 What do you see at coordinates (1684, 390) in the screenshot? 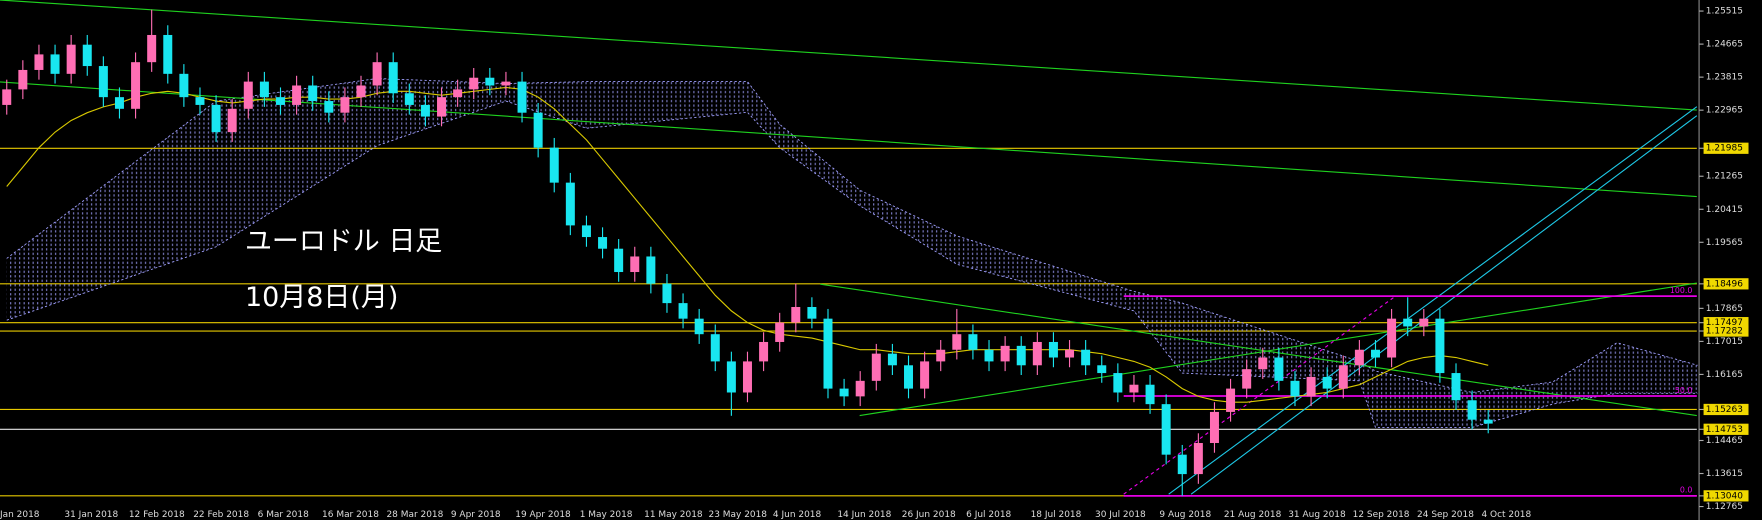
I see `fibo-label: 50.0` at bounding box center [1684, 390].